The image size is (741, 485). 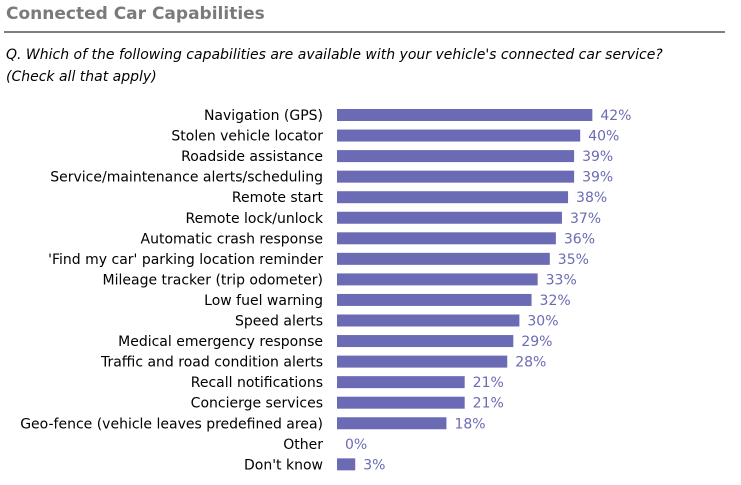 What do you see at coordinates (585, 219) in the screenshot?
I see `value-label: 37%` at bounding box center [585, 219].